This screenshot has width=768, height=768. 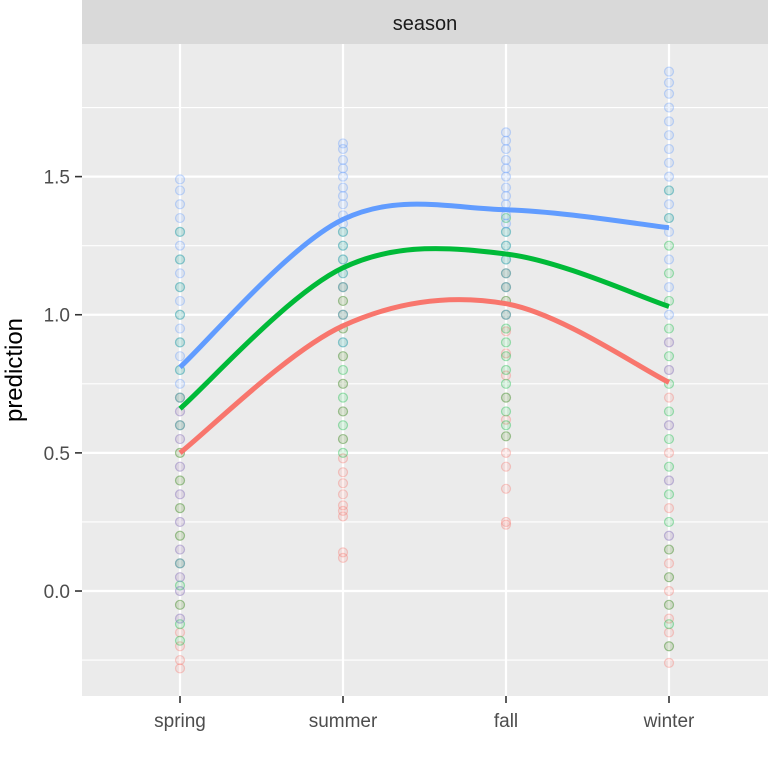 What do you see at coordinates (63, 385) in the screenshot?
I see `y-axis: 0.0 0.5 1.0 1.5` at bounding box center [63, 385].